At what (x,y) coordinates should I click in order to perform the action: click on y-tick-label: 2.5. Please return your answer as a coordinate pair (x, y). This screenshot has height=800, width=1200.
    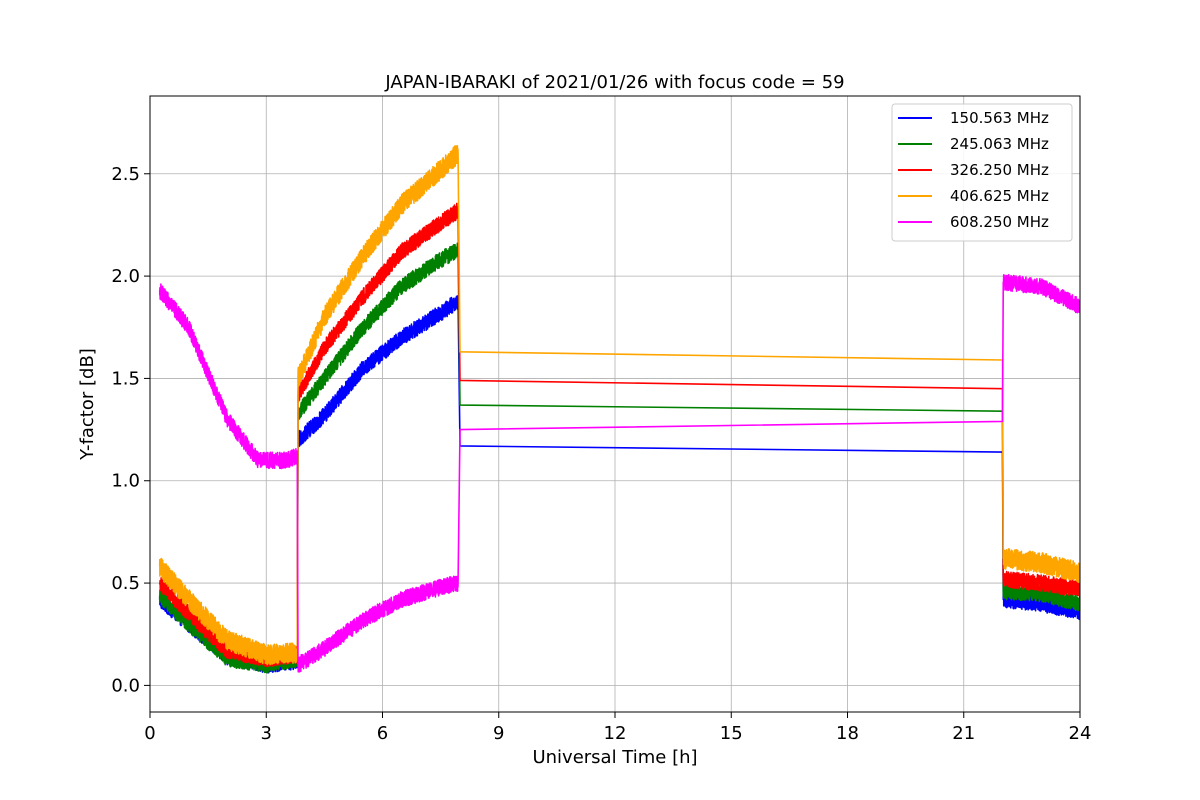
    Looking at the image, I should click on (125, 174).